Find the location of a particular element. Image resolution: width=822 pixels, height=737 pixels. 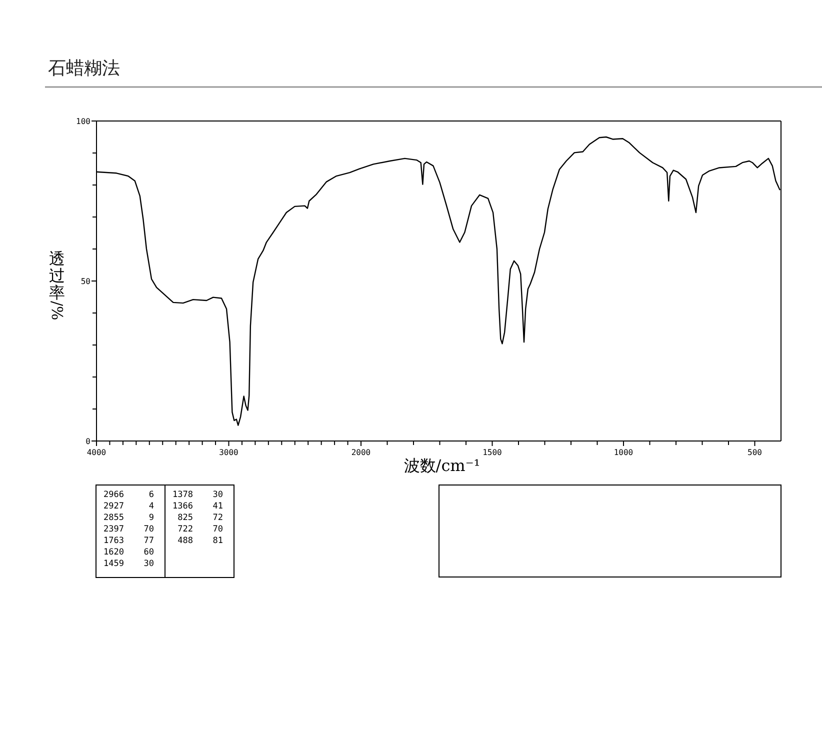

y-axis-title: 透过率/% is located at coordinates (57, 284).